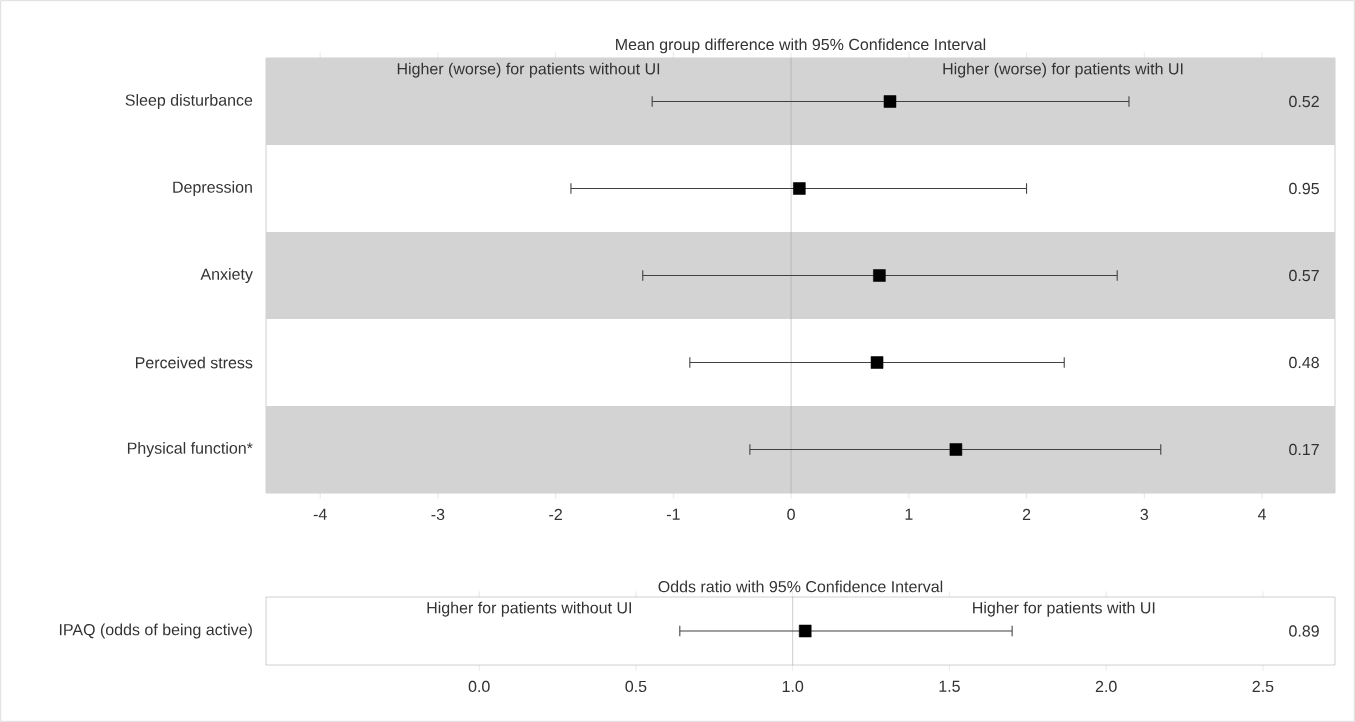 The image size is (1355, 722). Describe the element at coordinates (1026, 514) in the screenshot. I see `x-tick-label: 2` at that location.